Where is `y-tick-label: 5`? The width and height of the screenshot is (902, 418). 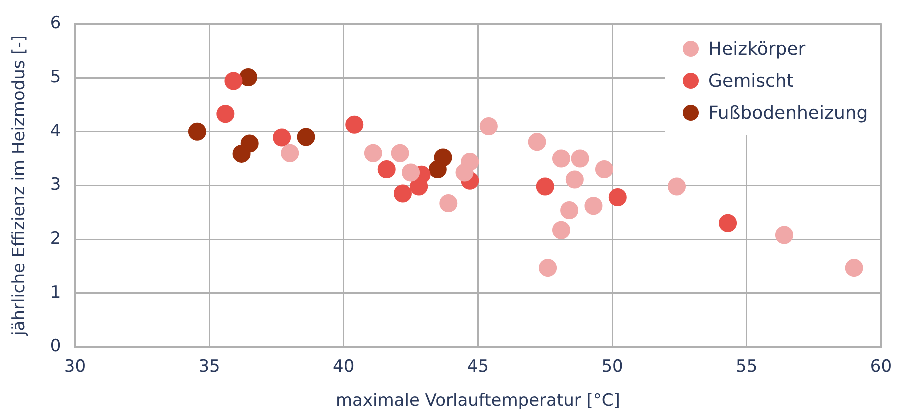 y-tick-label: 5 is located at coordinates (56, 77).